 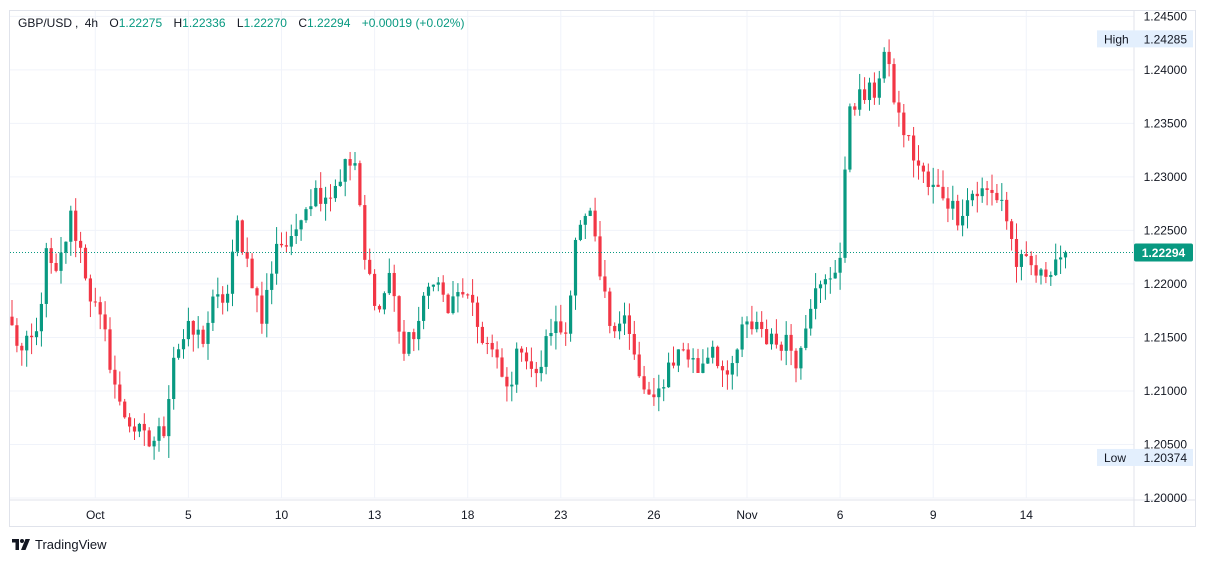 I want to click on x-tick-label: 10, so click(x=282, y=515).